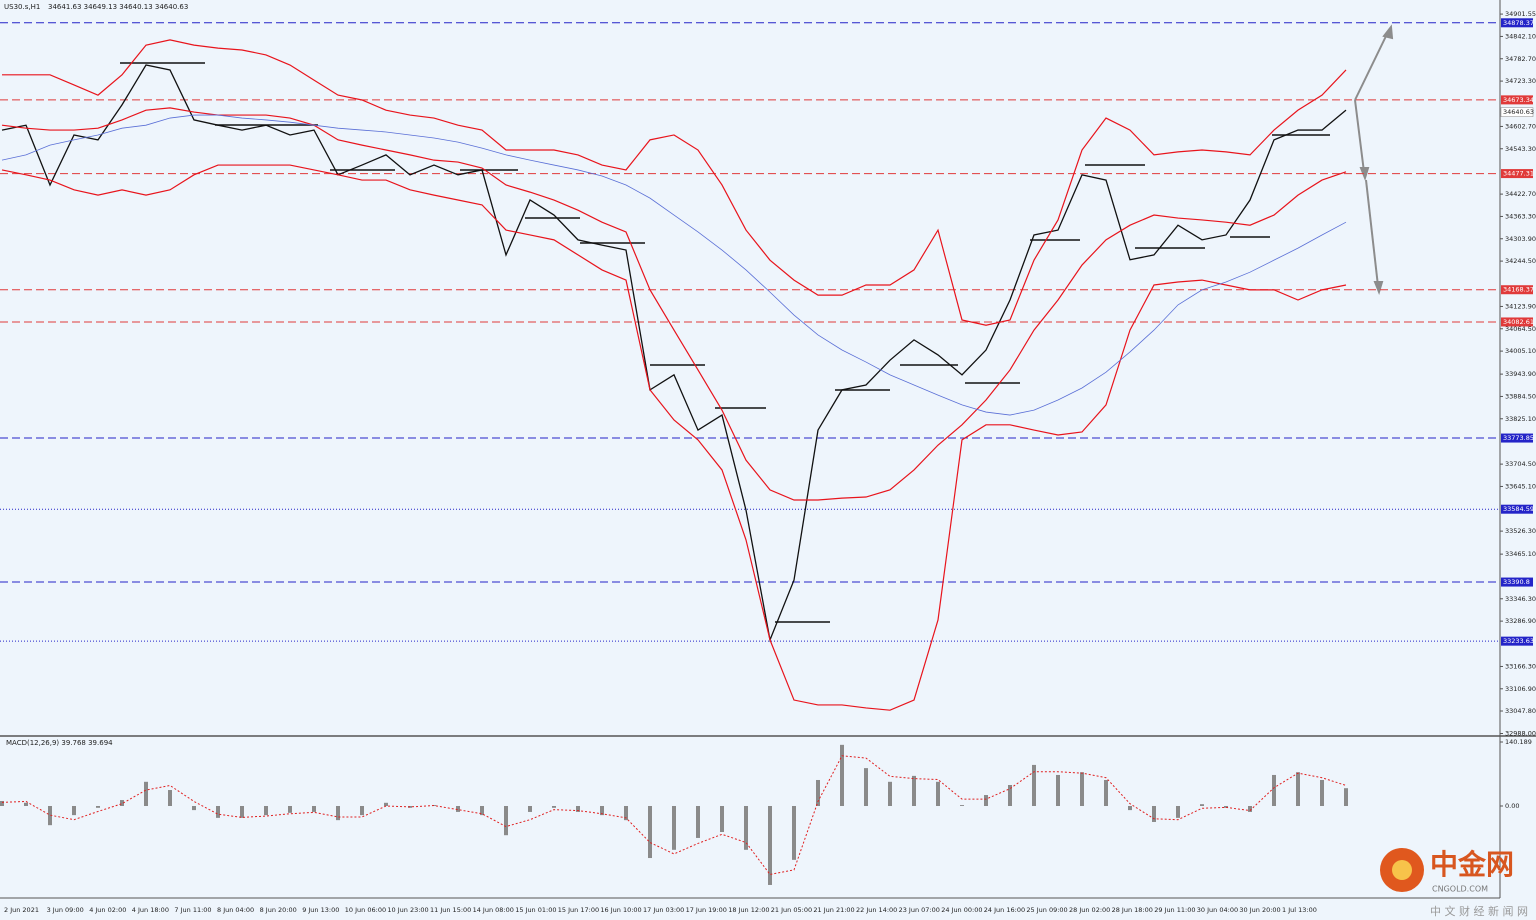 This screenshot has width=1536, height=920. Describe the element at coordinates (1520, 599) in the screenshot. I see `y-tick-label: 33346.30` at that location.